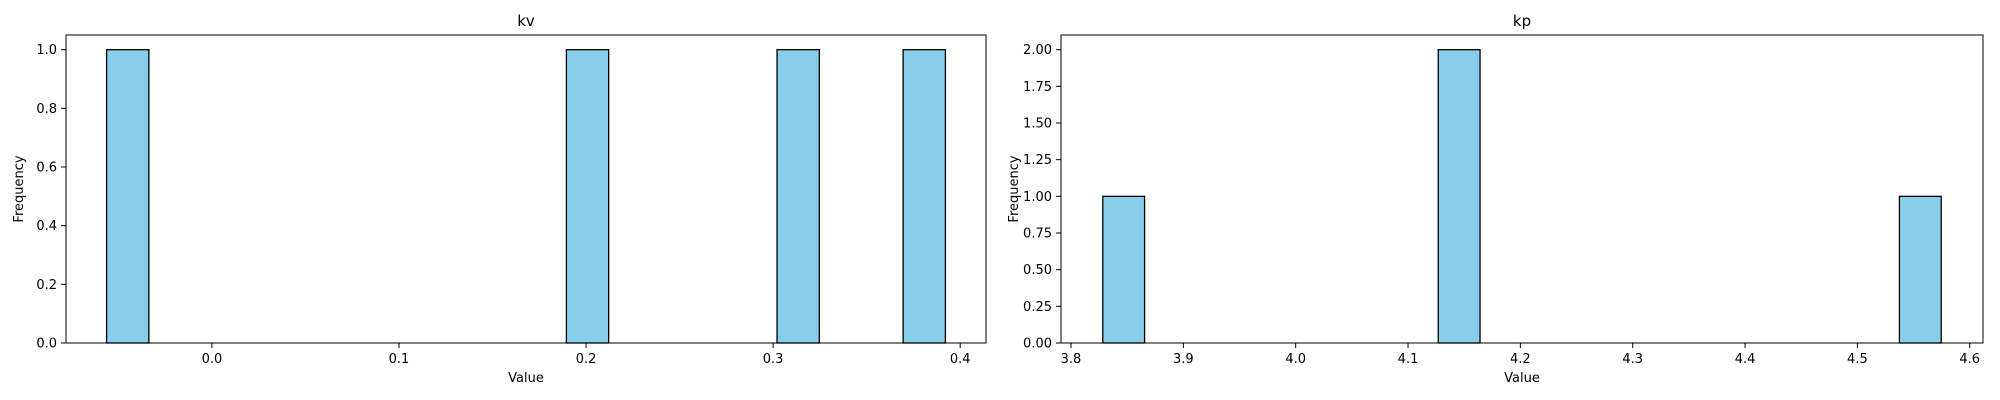 The width and height of the screenshot is (2000, 400). Describe the element at coordinates (46, 226) in the screenshot. I see `y-tick-label: 0.4` at that location.